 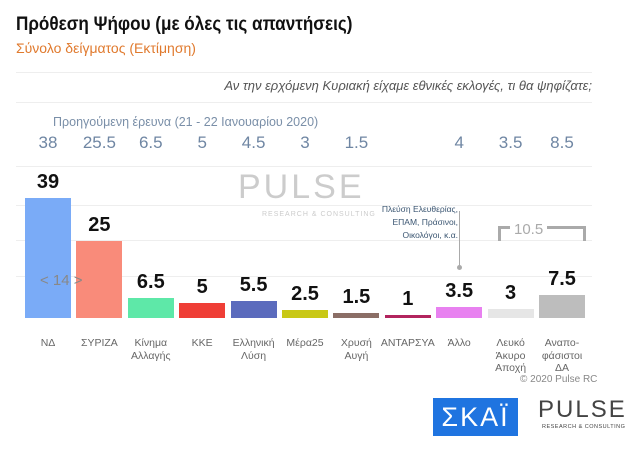 I want to click on annotation-line, so click(x=459, y=239).